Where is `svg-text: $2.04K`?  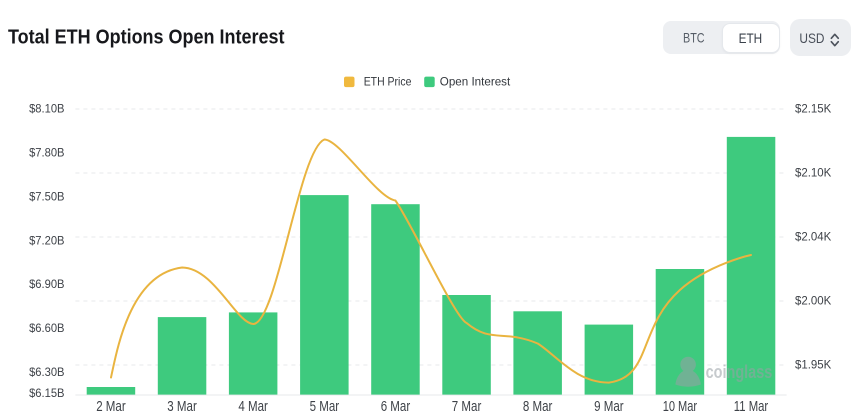 svg-text: $2.04K is located at coordinates (813, 237).